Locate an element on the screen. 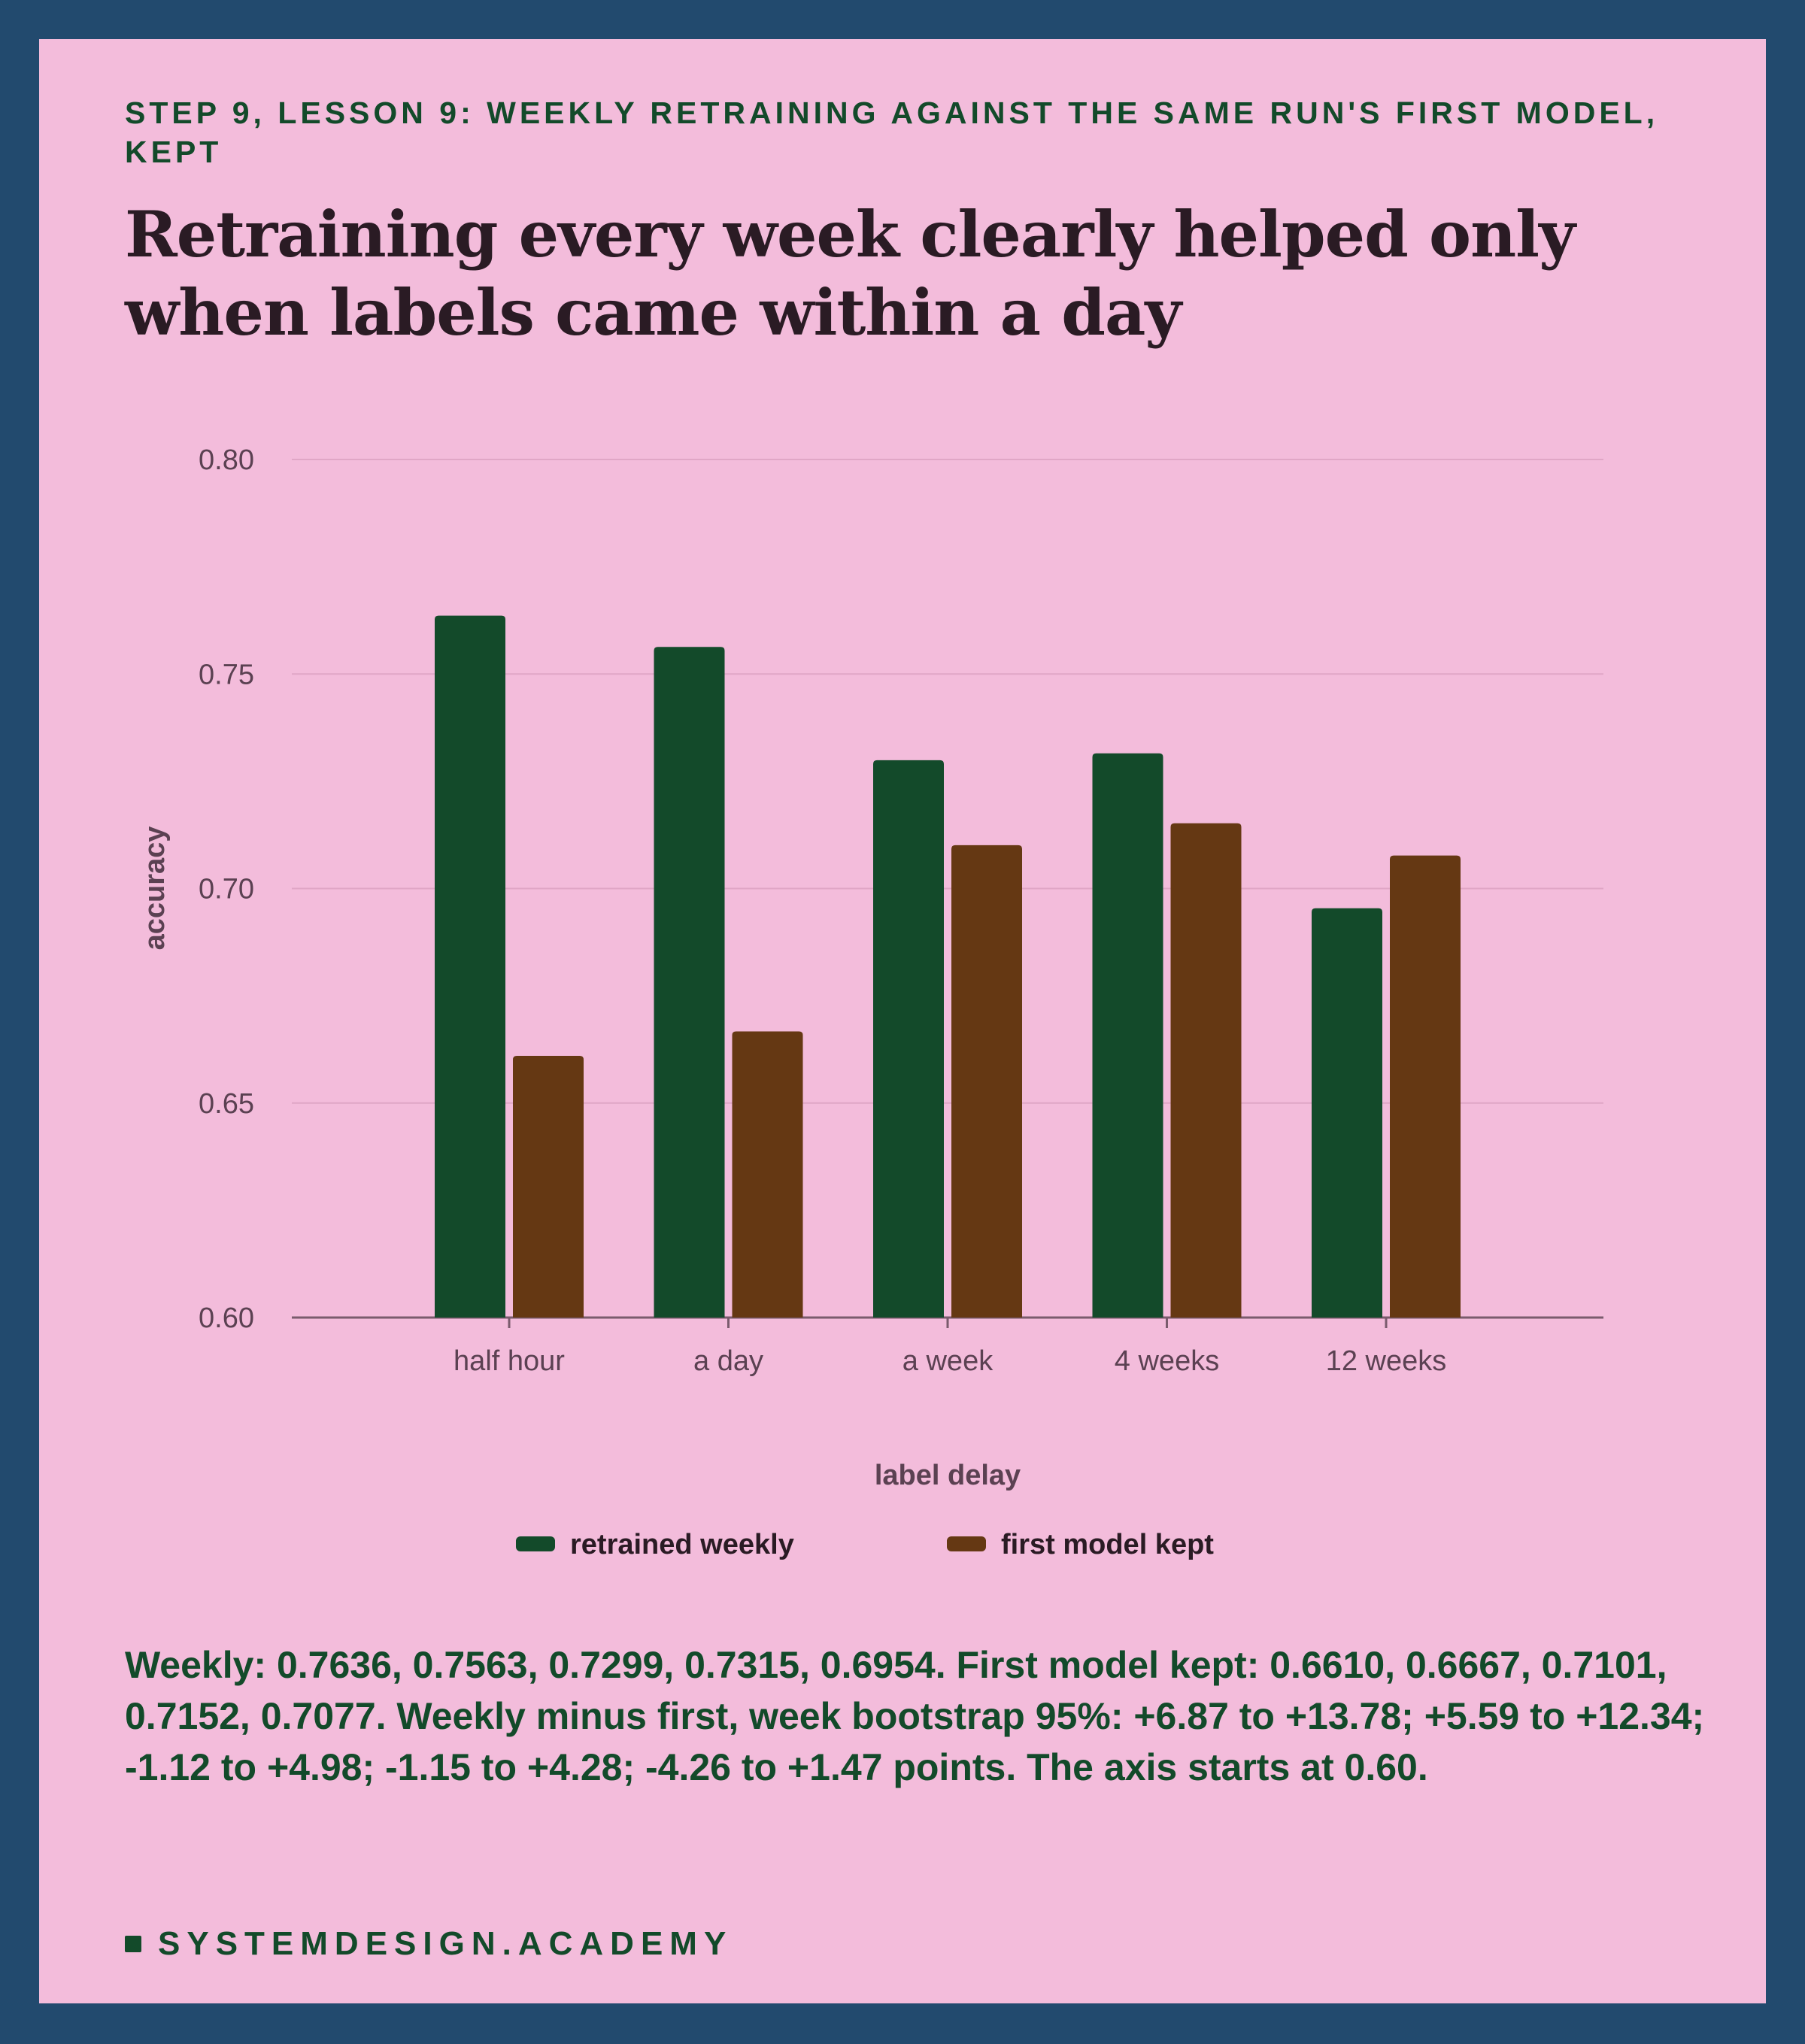  brand: SYSTEMDESIGN.ACADEMY is located at coordinates (429, 1944).